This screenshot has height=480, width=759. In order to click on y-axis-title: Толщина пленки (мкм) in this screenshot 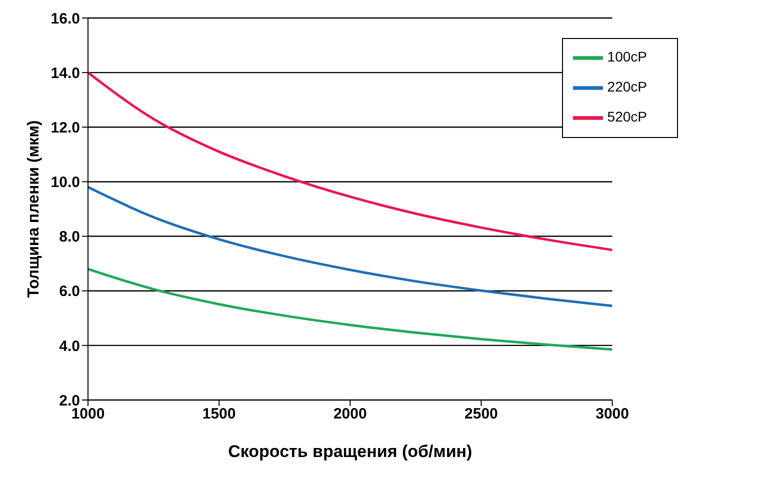, I will do `click(34, 209)`.